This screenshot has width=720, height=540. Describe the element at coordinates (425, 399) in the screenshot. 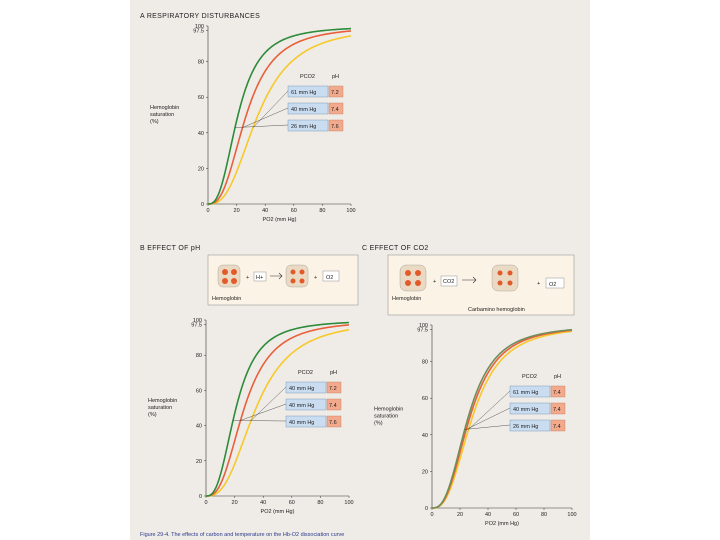

I see `y-tick-label: 60` at that location.